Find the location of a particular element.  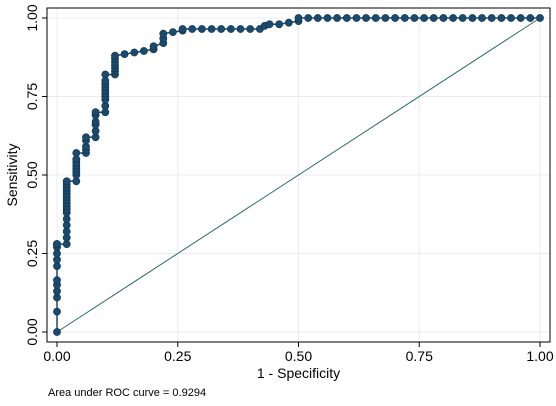

x-tick-label: 0.75 is located at coordinates (419, 356).